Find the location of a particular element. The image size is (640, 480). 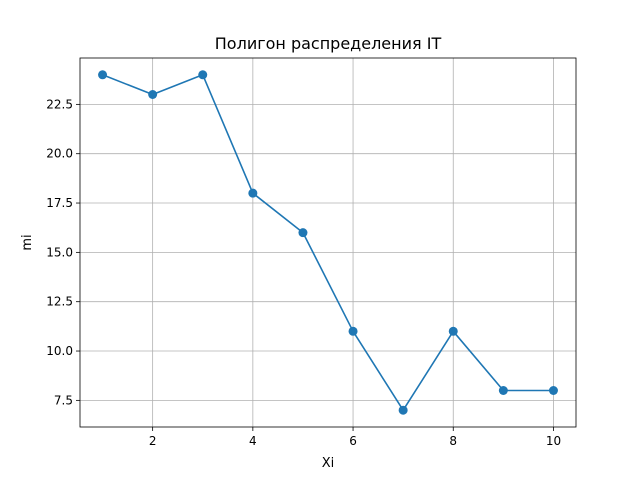

x-axis-label: Xi is located at coordinates (328, 463).